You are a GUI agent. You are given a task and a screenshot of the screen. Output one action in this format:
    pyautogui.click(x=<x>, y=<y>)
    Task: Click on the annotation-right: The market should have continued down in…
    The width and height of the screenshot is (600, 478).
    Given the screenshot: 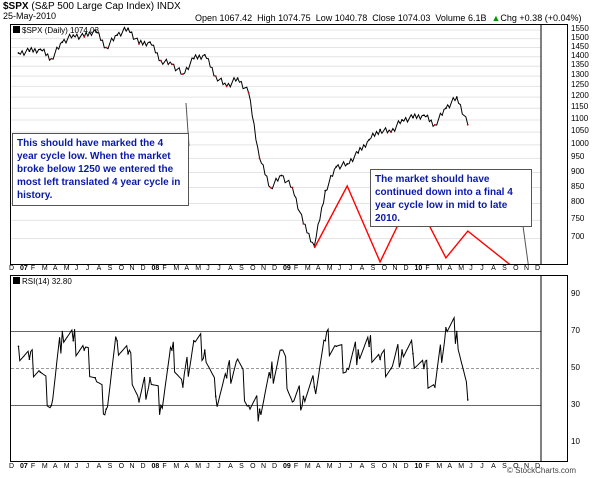 What is the action you would take?
    pyautogui.click(x=451, y=198)
    